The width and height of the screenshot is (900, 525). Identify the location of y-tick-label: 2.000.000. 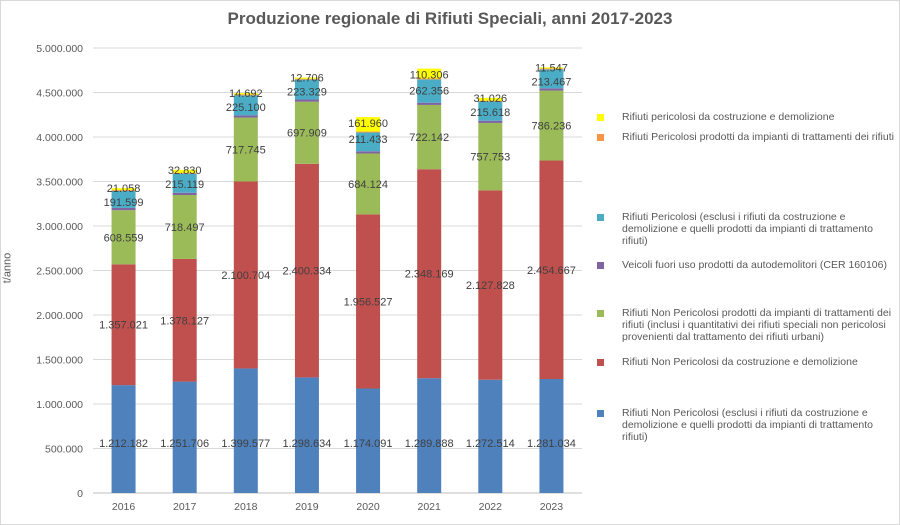
(59, 316).